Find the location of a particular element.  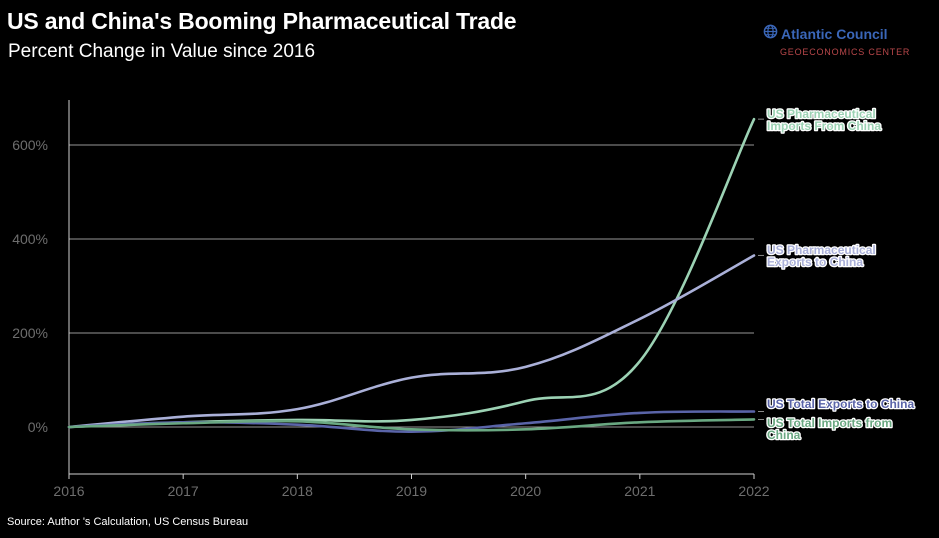

x-tick-label: 2019 is located at coordinates (411, 491).